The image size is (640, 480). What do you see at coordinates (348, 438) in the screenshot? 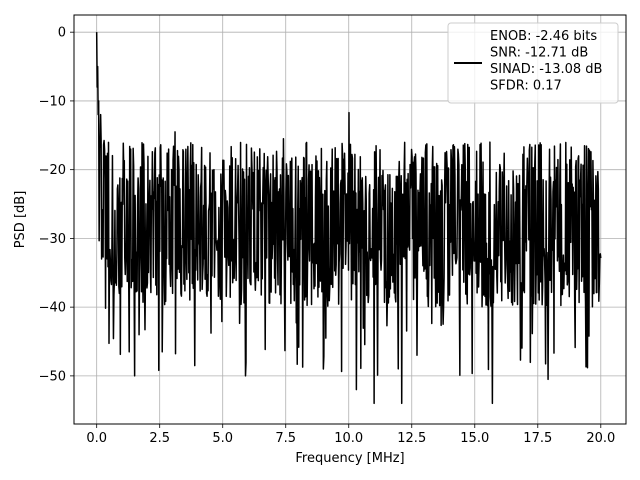
I see `x-tick-label: 10.0` at bounding box center [348, 438].